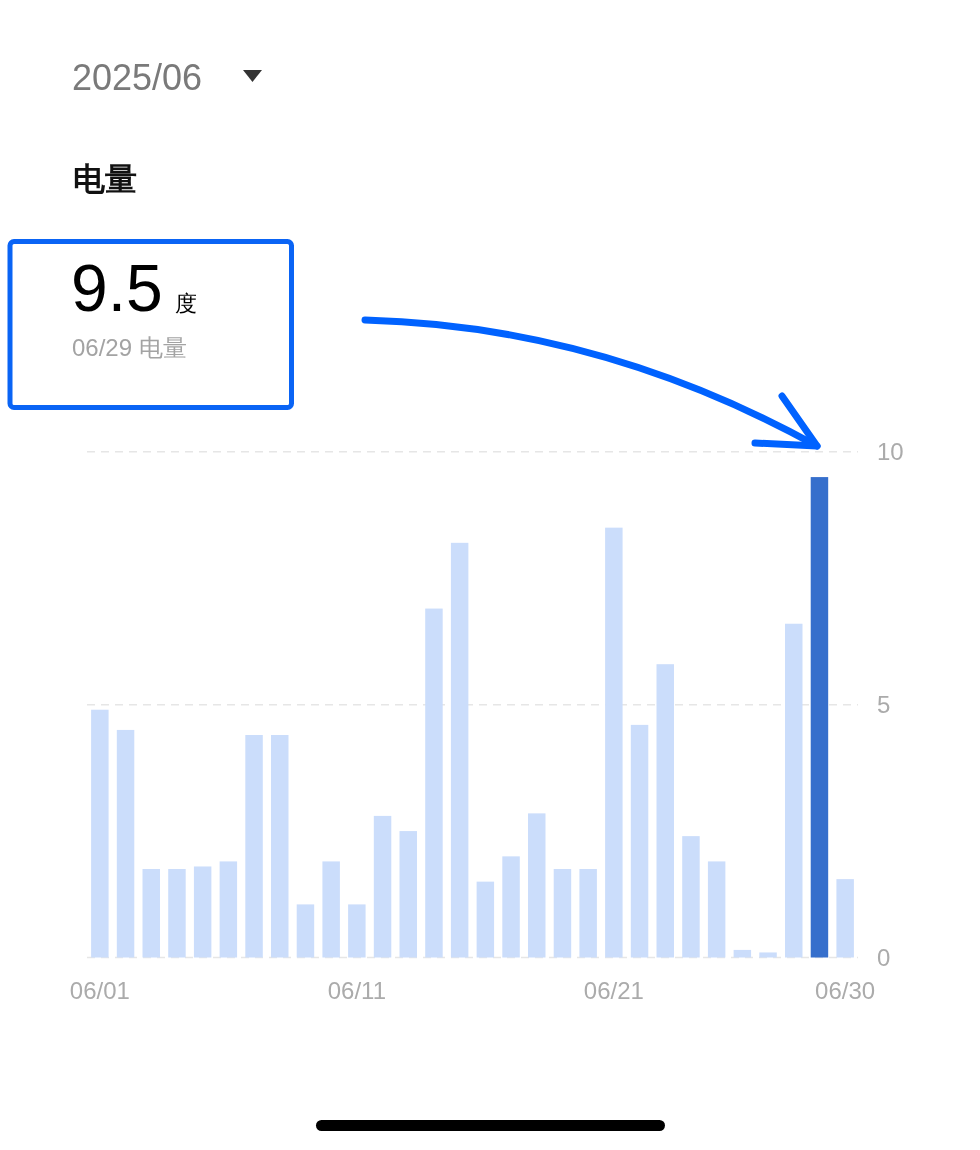 The image size is (980, 1150). What do you see at coordinates (356, 990) in the screenshot?
I see `x-tick-label: 06/11` at bounding box center [356, 990].